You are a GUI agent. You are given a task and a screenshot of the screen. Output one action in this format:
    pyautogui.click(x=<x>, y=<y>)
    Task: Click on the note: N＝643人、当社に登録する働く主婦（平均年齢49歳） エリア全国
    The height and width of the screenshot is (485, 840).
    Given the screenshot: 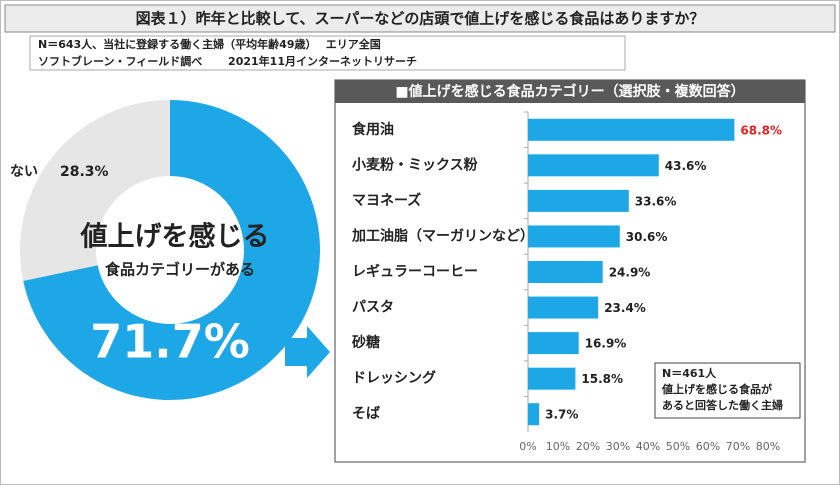 What is the action you would take?
    pyautogui.click(x=209, y=44)
    